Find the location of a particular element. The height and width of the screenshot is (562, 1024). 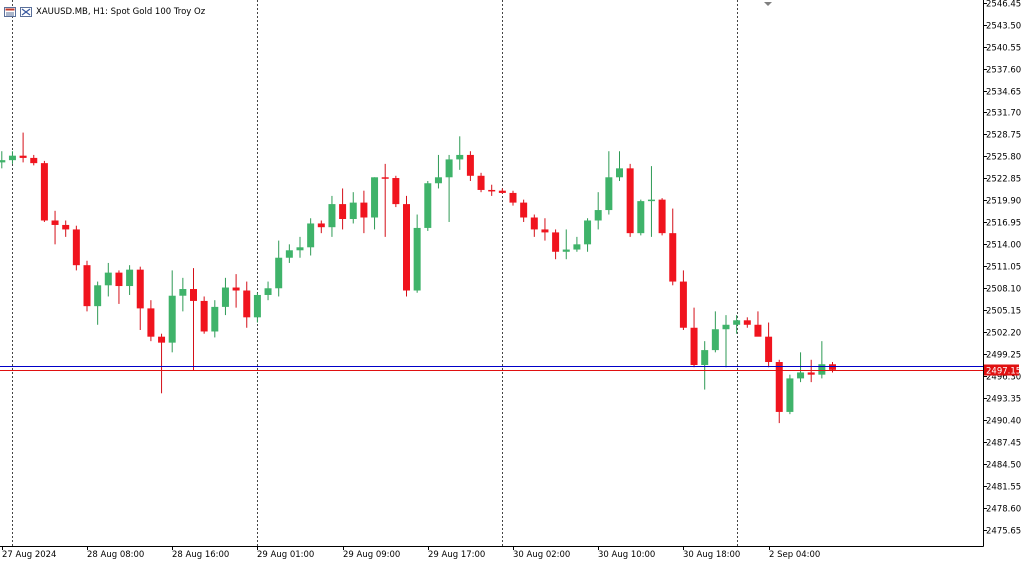

price-tick-label: 2487.45 is located at coordinates (1003, 444).